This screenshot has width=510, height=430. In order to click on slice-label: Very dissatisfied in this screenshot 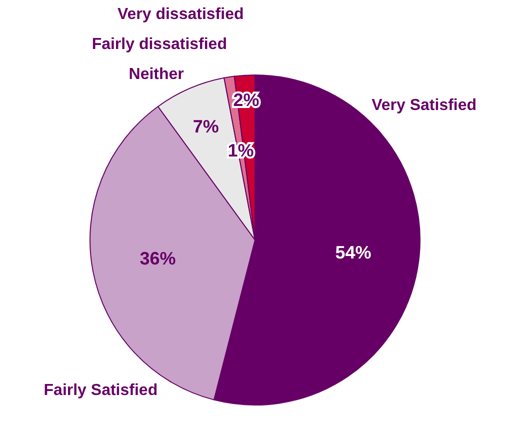, I will do `click(180, 15)`.